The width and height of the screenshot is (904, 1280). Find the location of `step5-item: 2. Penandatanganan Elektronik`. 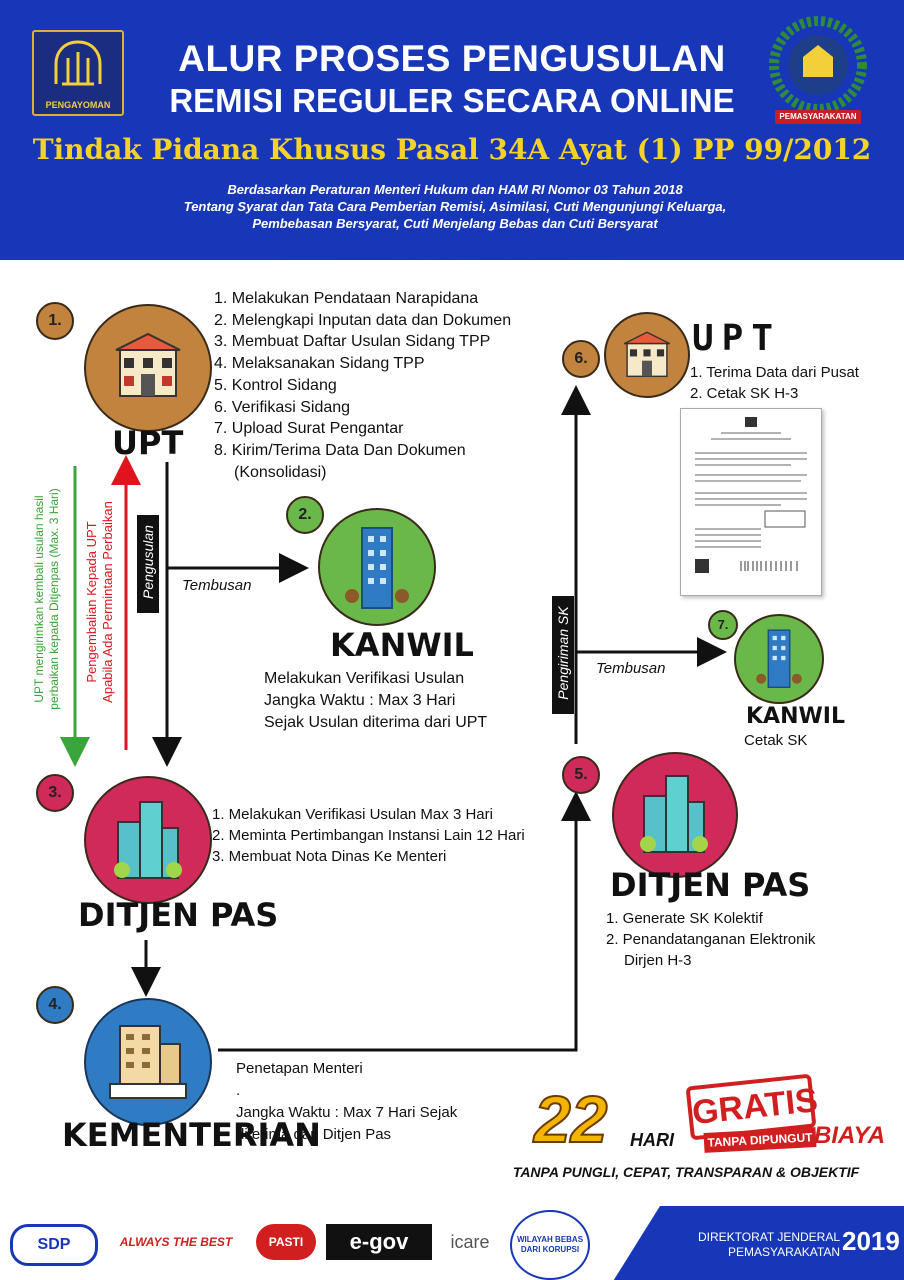

step5-item: 2. Penandatanganan Elektronik is located at coordinates (711, 939).